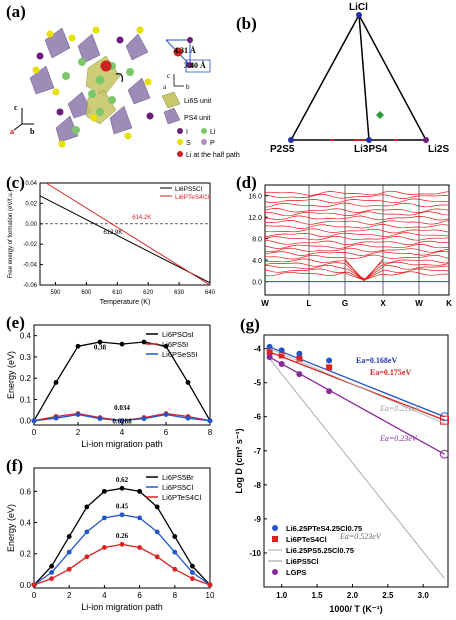 The height and width of the screenshot is (620, 456). What do you see at coordinates (122, 507) in the screenshot?
I see `value-annotation-1: 0.45` at bounding box center [122, 507].